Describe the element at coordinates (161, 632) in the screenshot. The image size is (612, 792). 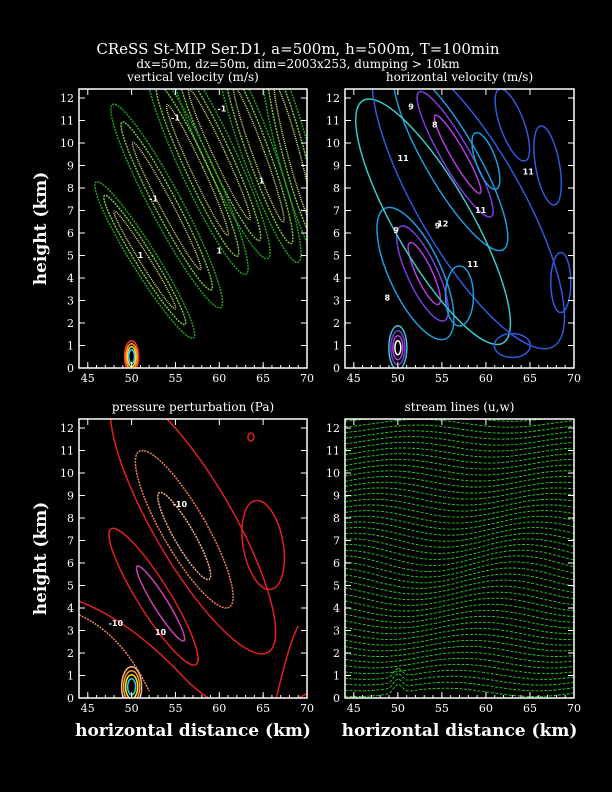
I see `contour-label: 10` at that location.